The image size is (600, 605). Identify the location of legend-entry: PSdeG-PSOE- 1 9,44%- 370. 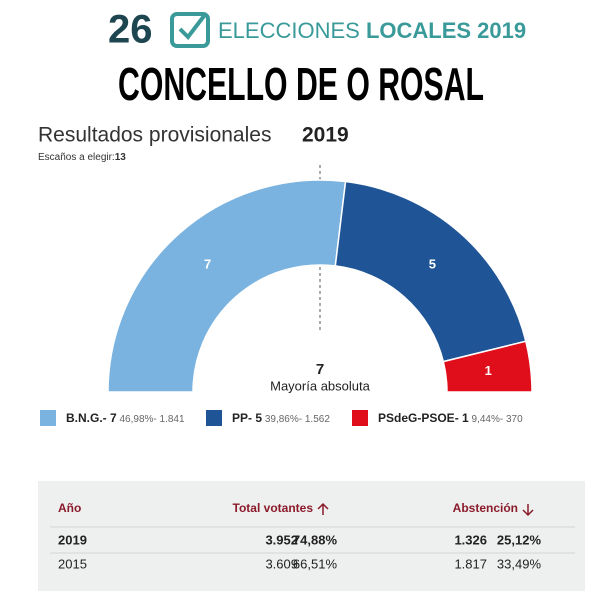
(450, 418).